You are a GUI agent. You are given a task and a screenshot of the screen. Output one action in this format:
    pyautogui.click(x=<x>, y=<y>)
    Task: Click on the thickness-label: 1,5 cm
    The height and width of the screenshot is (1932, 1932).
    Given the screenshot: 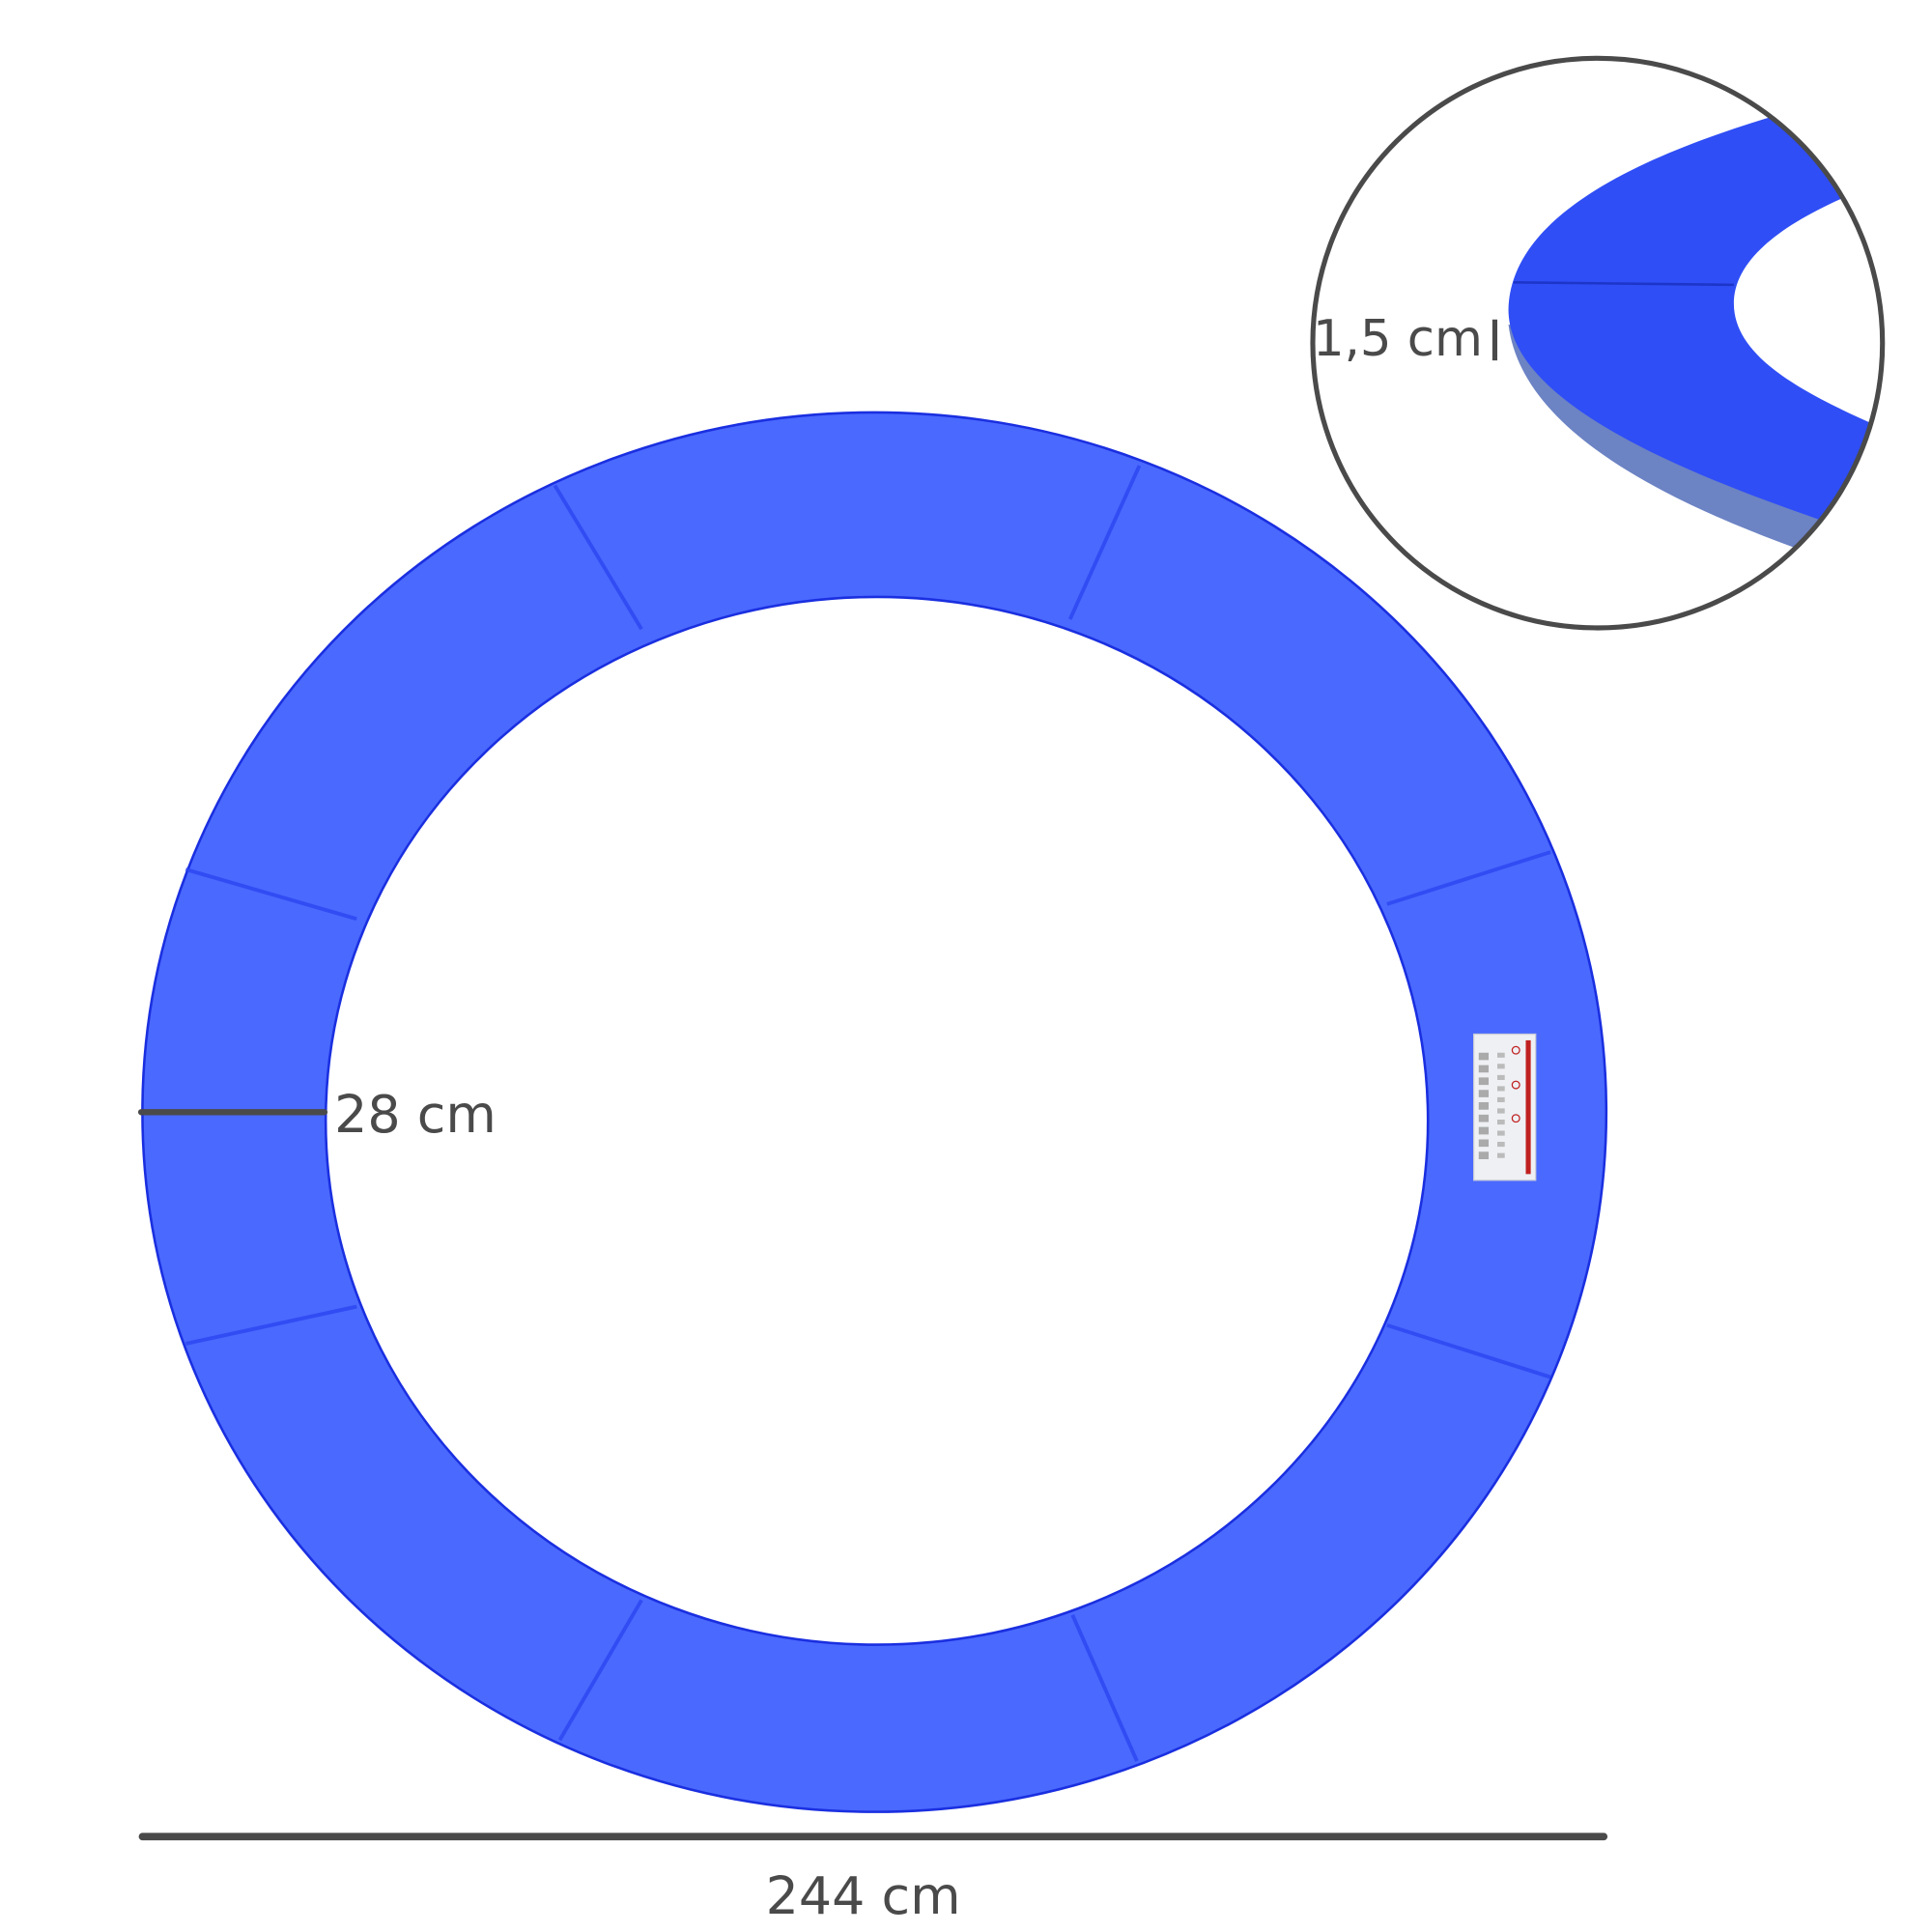 What is the action you would take?
    pyautogui.click(x=1398, y=339)
    